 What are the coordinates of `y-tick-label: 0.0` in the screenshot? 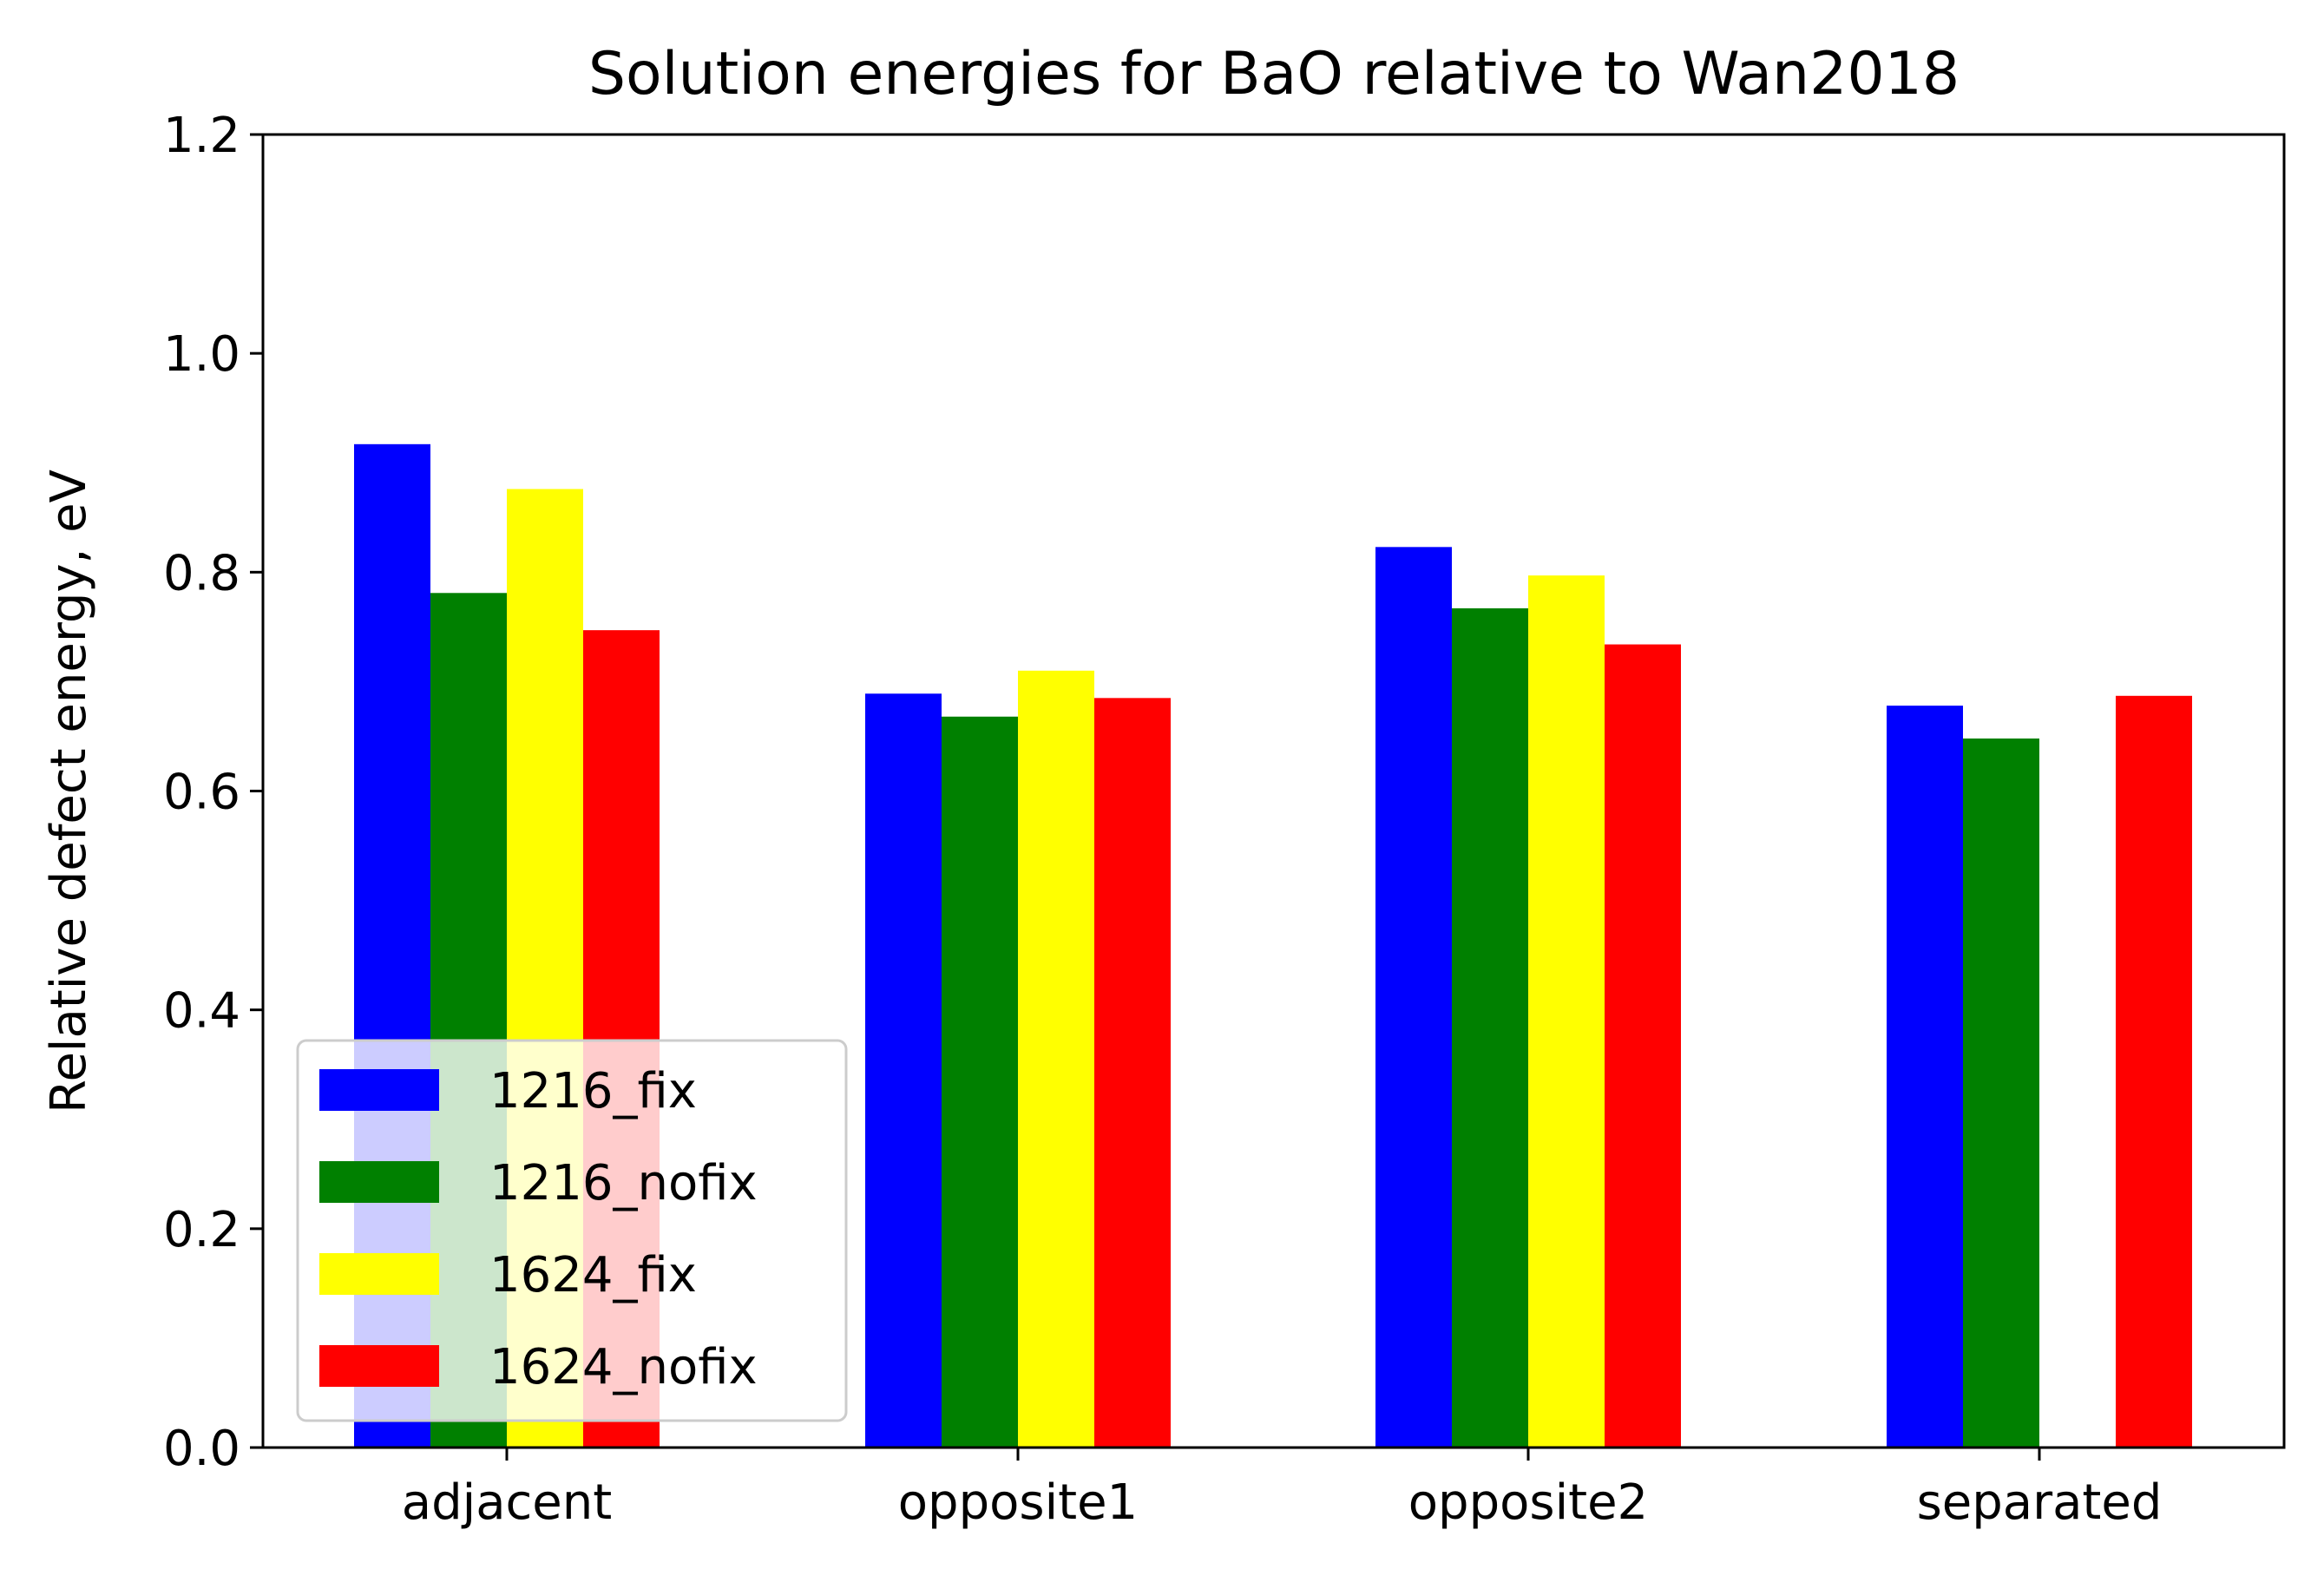 It's located at (201, 1449).